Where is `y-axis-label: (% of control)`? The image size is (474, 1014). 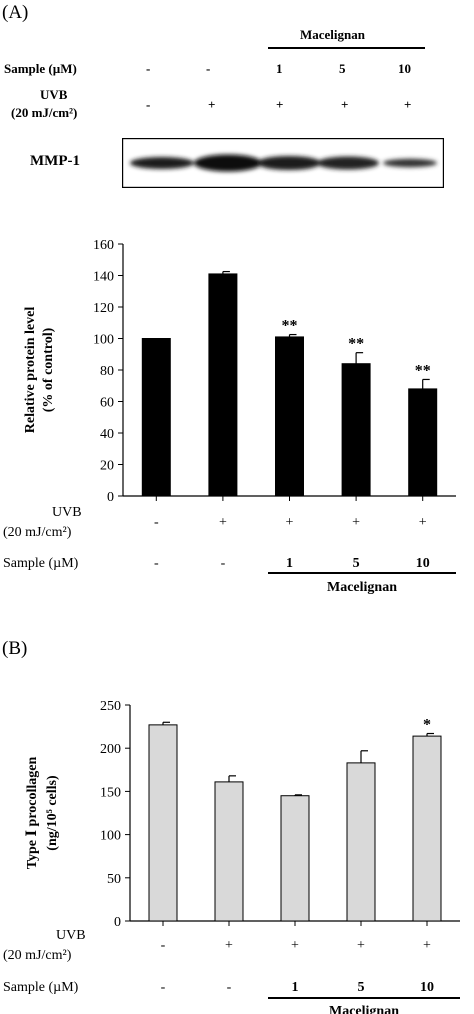
y-axis-label: (% of control) is located at coordinates (48, 369).